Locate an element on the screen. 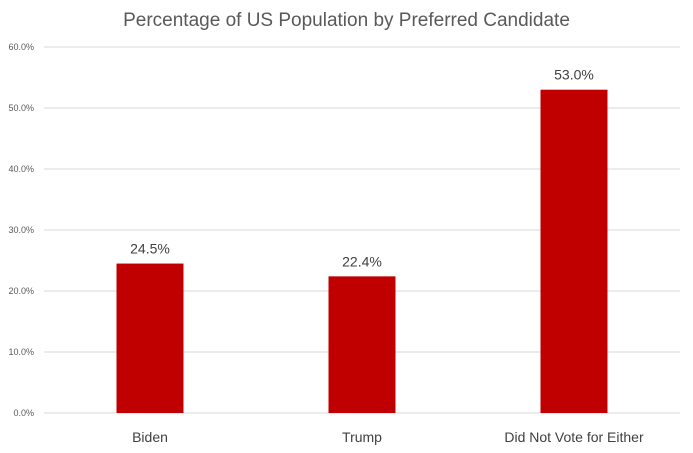  x-tick-label-2: Did Not Vote for Either is located at coordinates (574, 437).